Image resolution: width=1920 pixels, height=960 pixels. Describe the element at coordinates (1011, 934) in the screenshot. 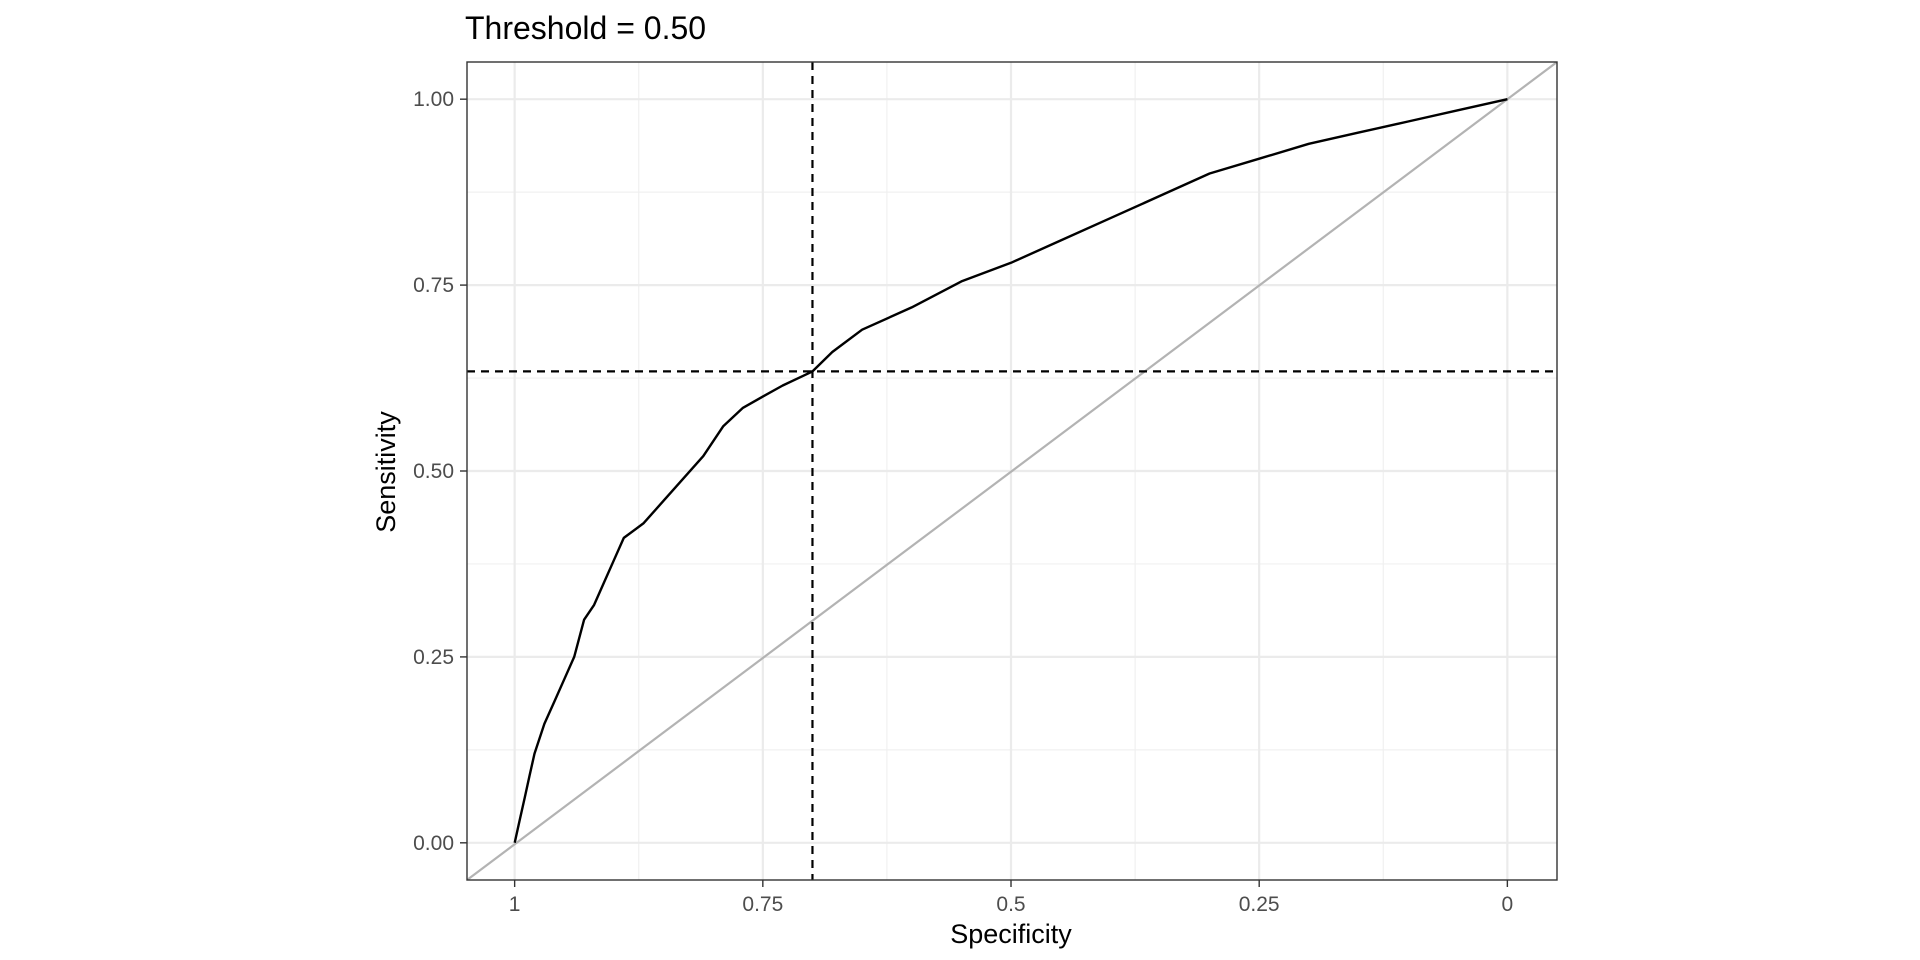

I see `x-axis-title: Specificity` at that location.